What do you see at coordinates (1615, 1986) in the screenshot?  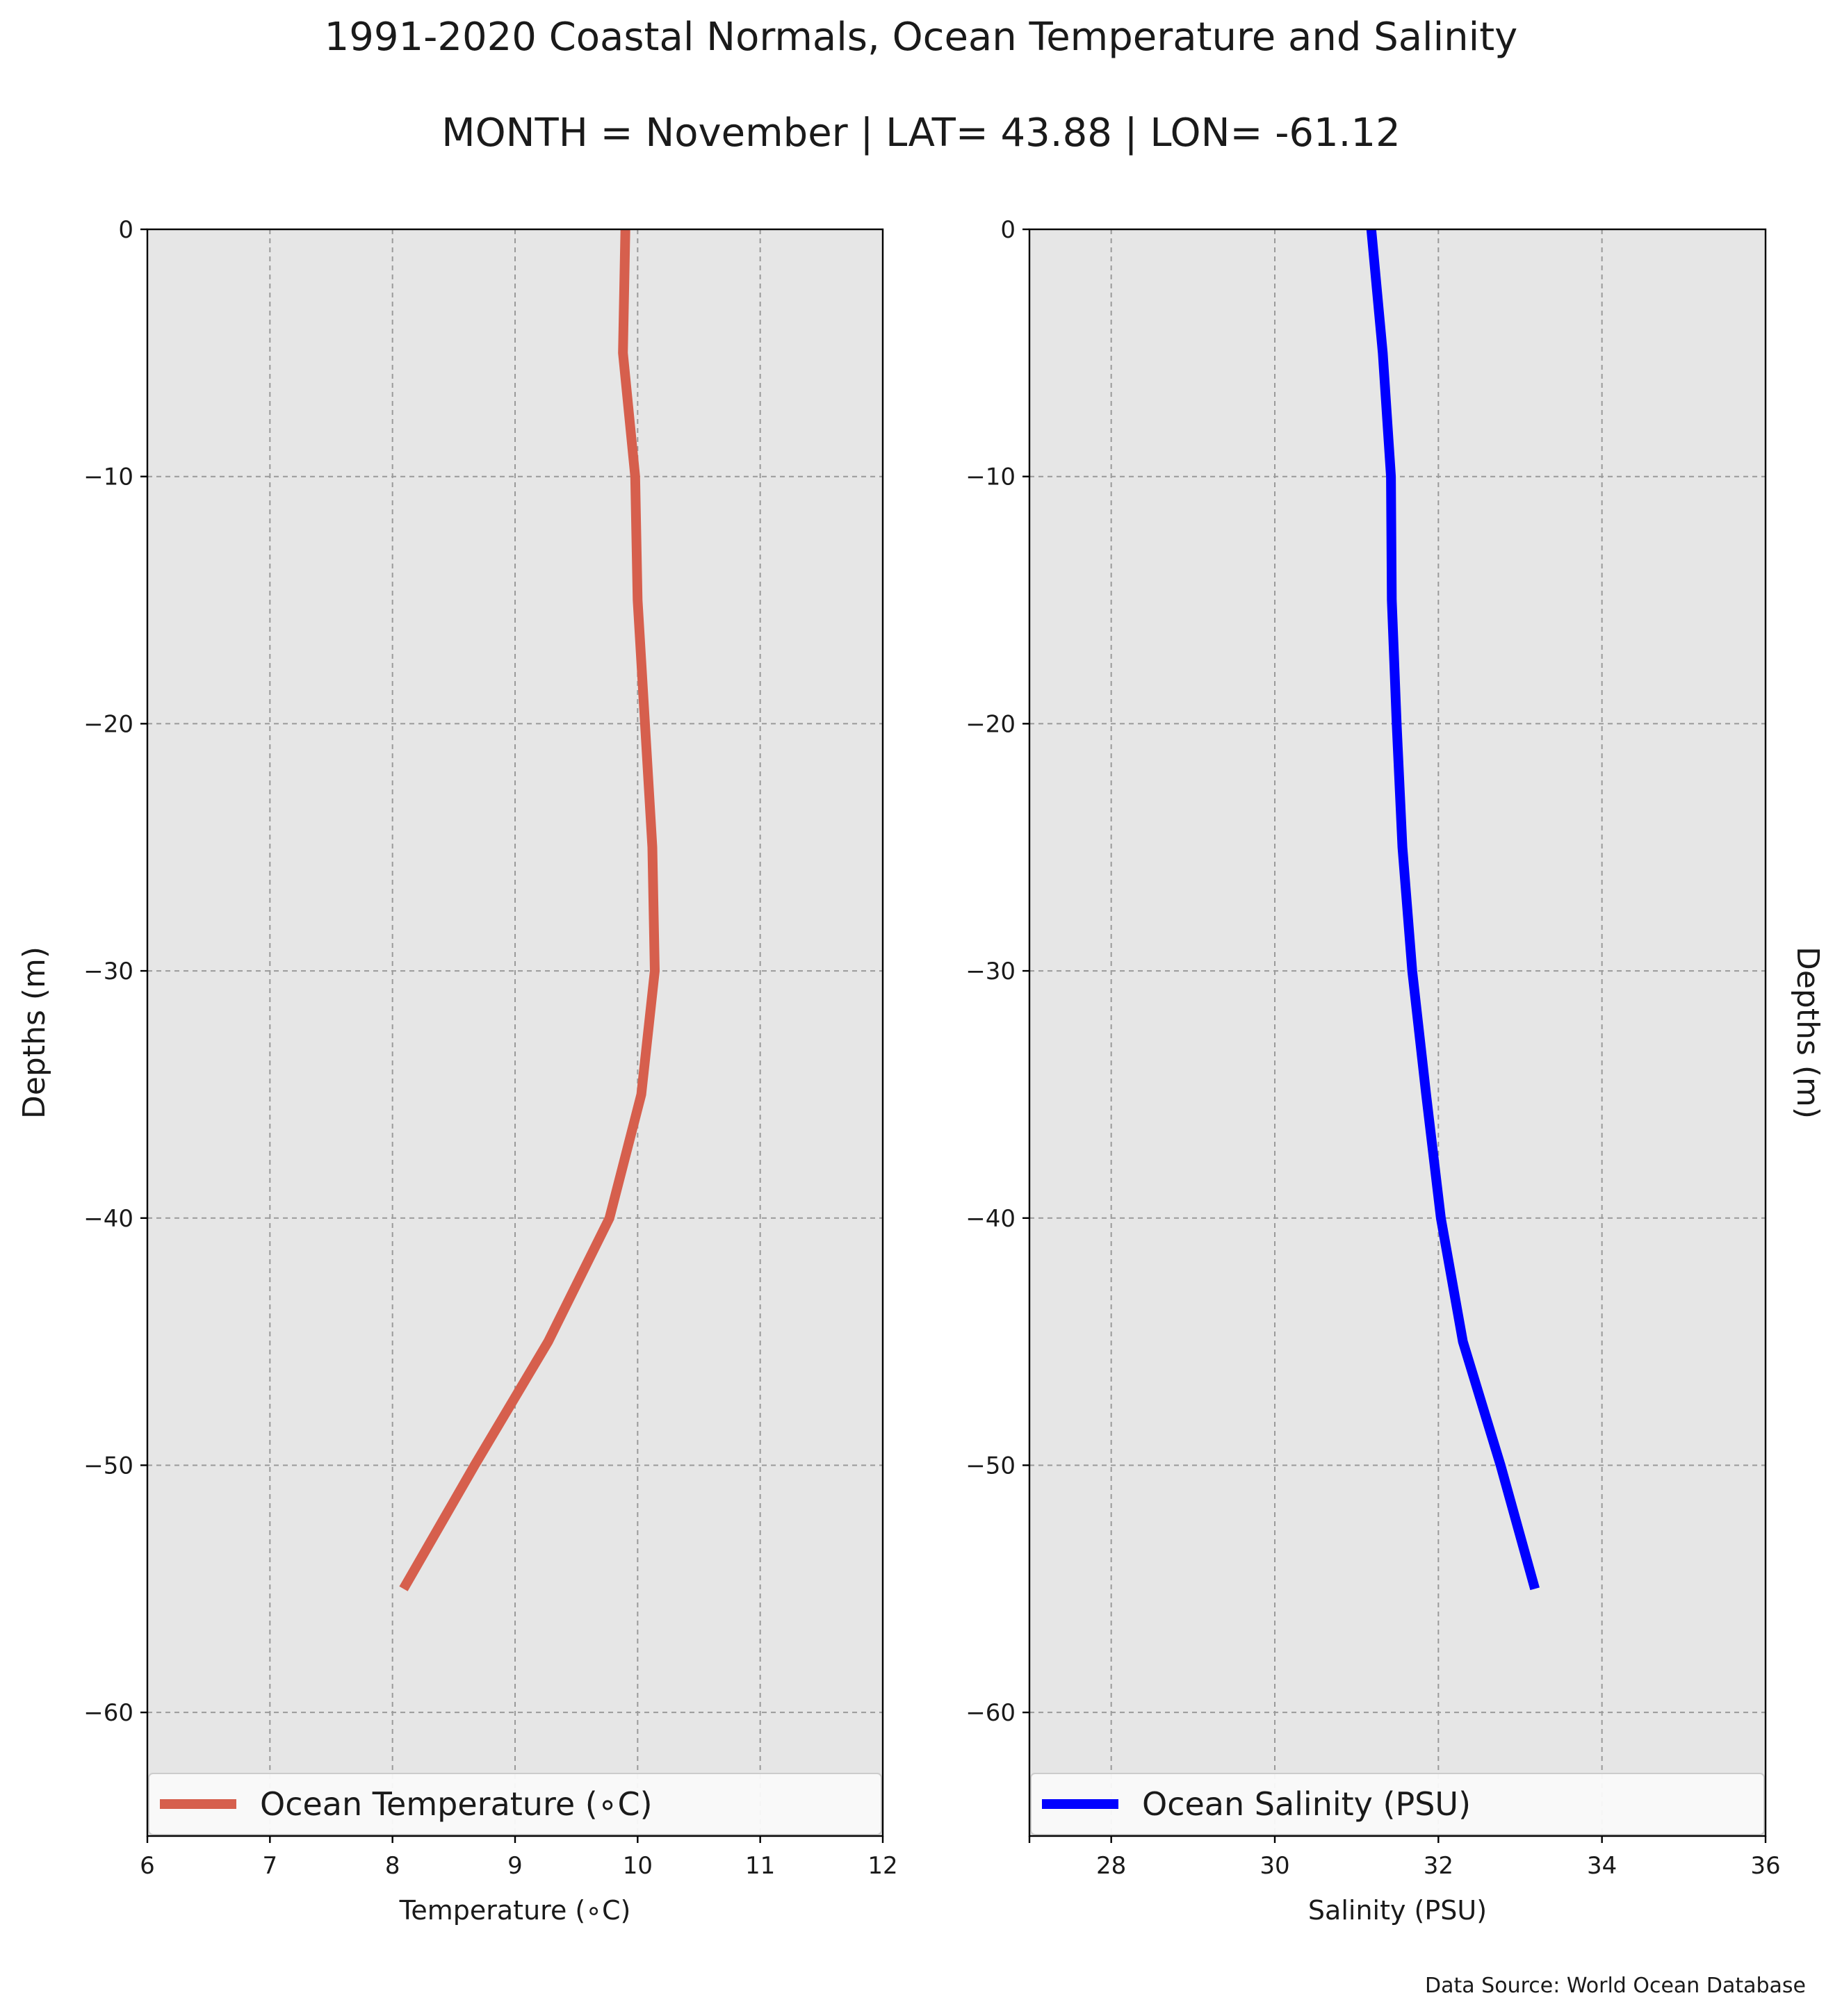 I see `data-source-note: Data Source: World Ocean Database` at bounding box center [1615, 1986].